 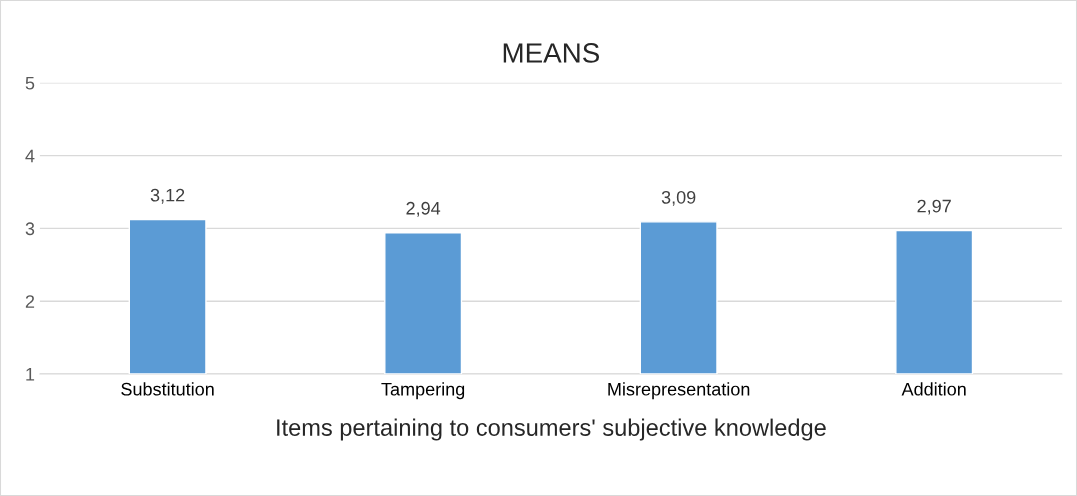 What do you see at coordinates (934, 207) in the screenshot?
I see `data-label: 2,97` at bounding box center [934, 207].